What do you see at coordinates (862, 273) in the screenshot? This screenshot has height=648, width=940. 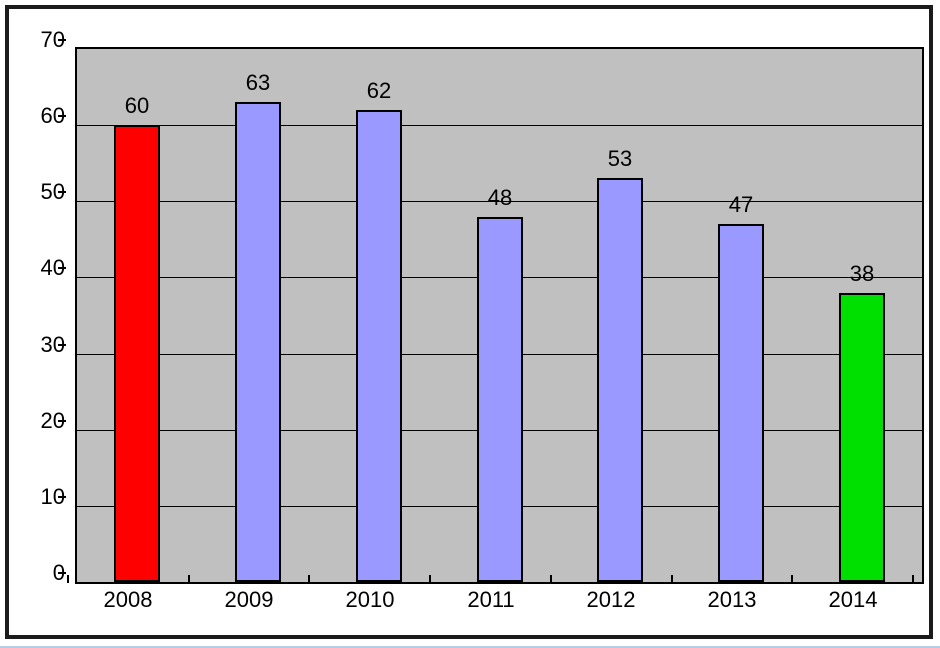 I see `bar-value-label: 38` at bounding box center [862, 273].